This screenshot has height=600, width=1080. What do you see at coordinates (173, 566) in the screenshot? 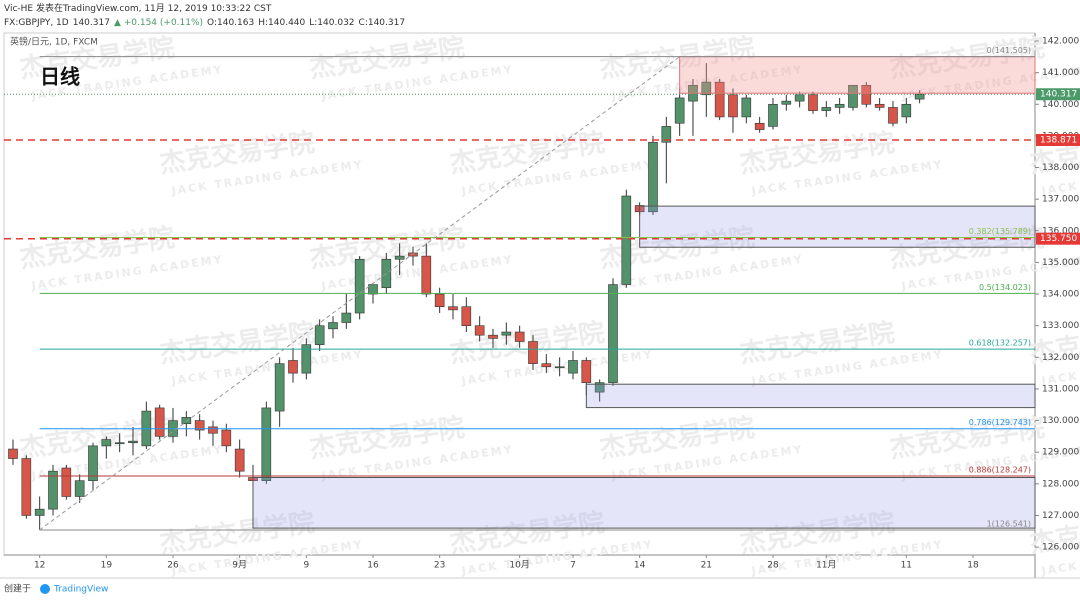
I see `x-tick-label: 26` at bounding box center [173, 566].